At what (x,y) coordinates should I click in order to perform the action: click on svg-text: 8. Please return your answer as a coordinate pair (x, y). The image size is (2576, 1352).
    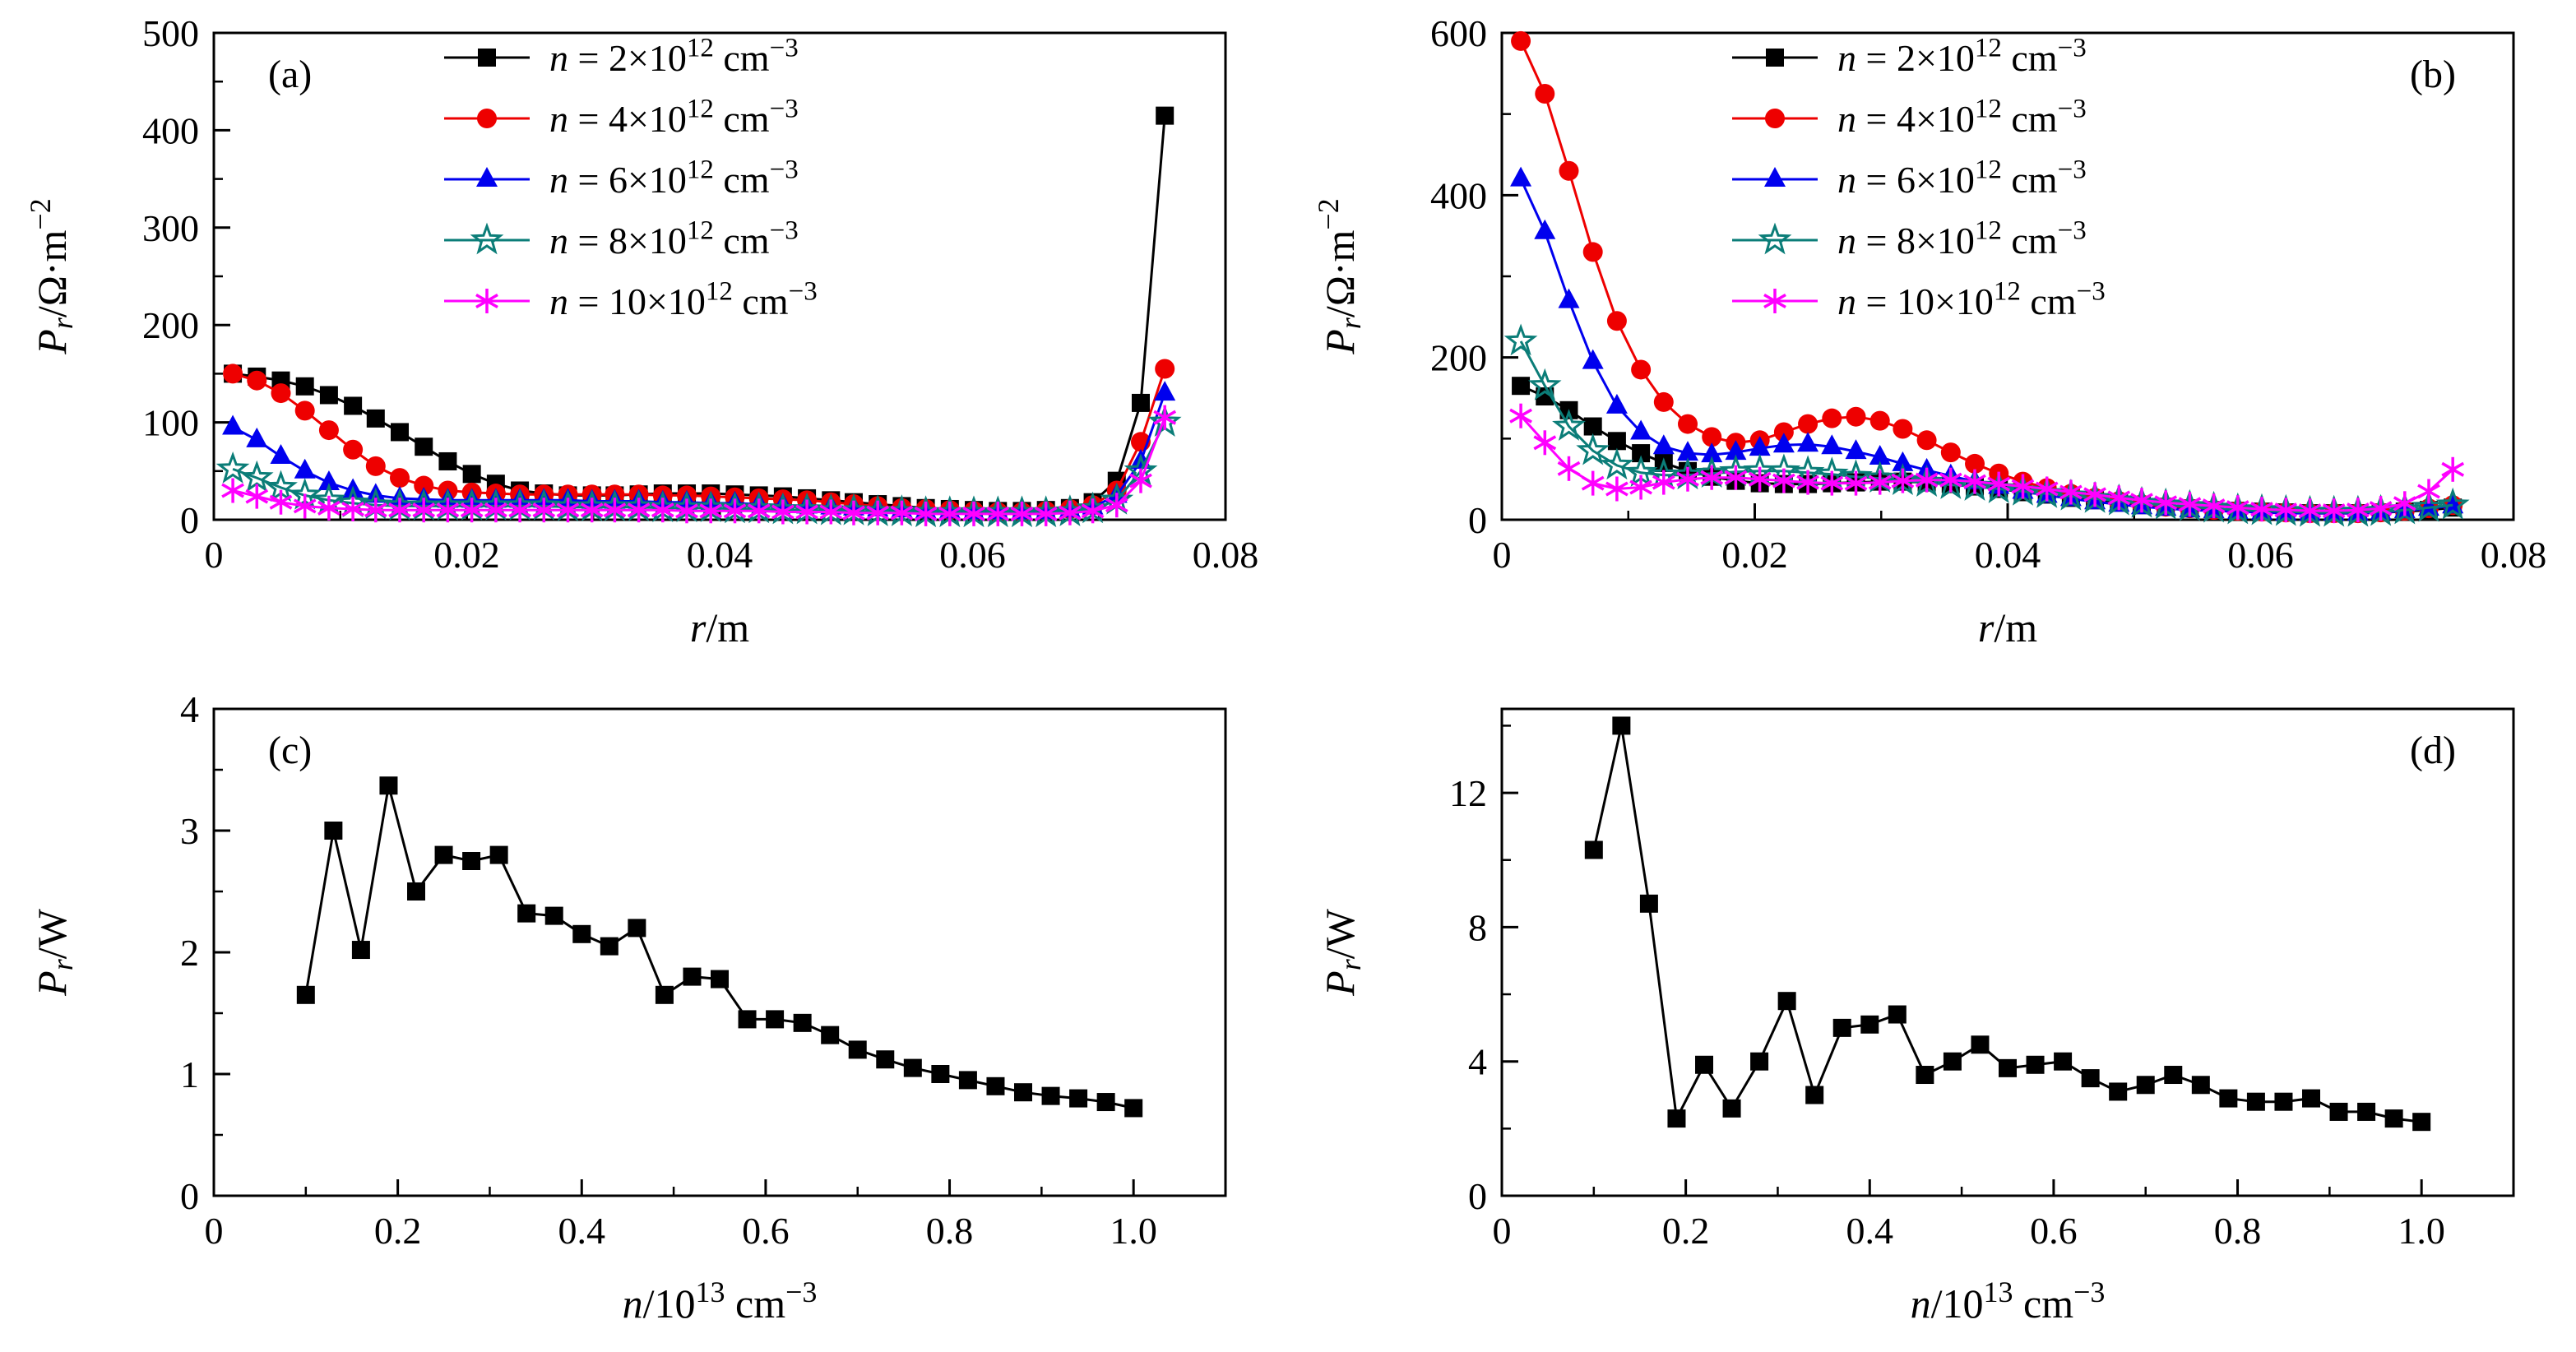
    Looking at the image, I should click on (1478, 927).